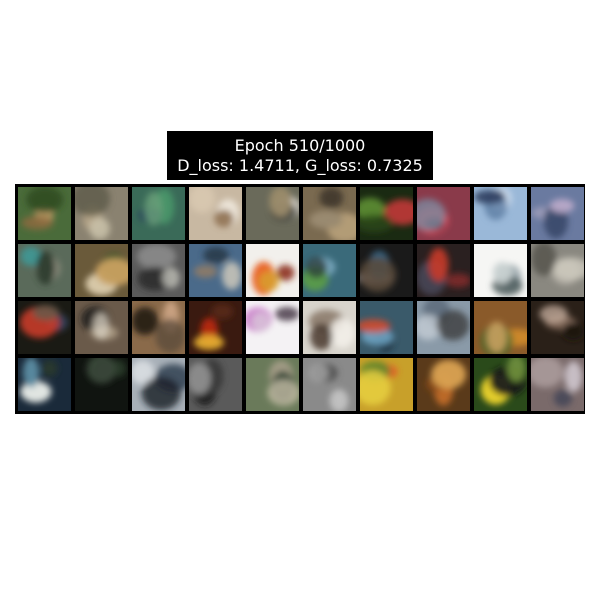  I want to click on title-losses: D_loss: 1.4711, G_loss: 0.7325, so click(300, 165).